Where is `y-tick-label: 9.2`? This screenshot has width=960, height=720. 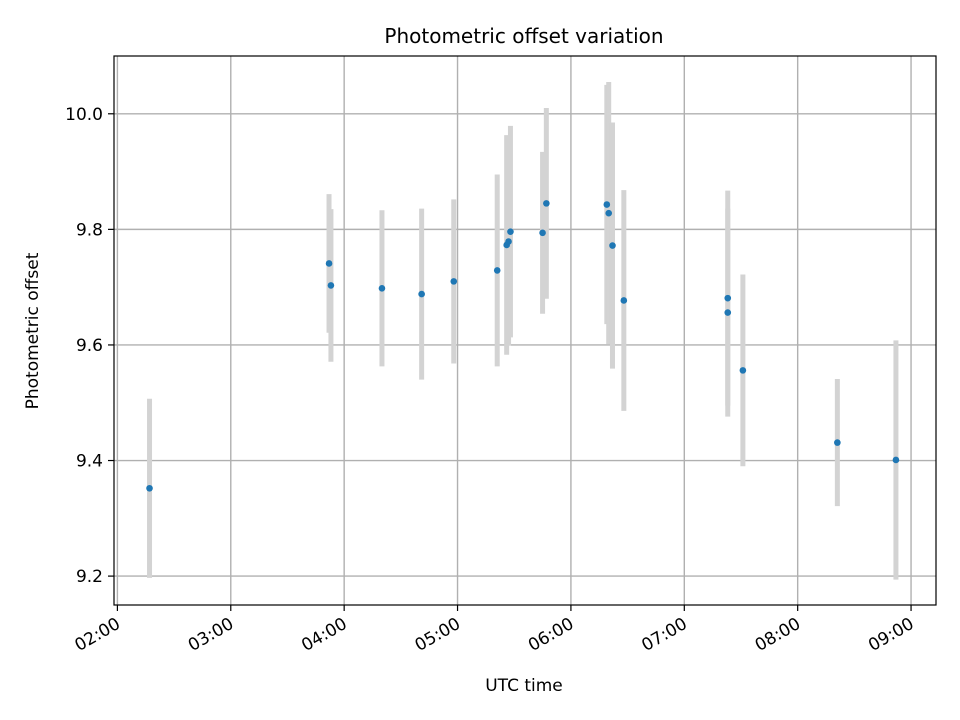 y-tick-label: 9.2 is located at coordinates (89, 577).